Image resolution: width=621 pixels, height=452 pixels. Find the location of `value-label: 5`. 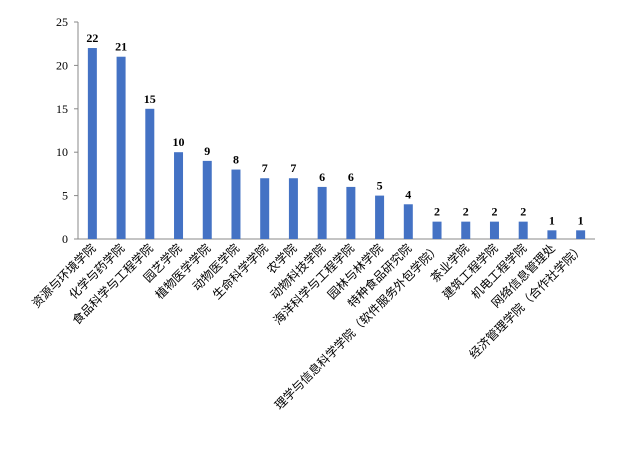

value-label: 5 is located at coordinates (380, 186).